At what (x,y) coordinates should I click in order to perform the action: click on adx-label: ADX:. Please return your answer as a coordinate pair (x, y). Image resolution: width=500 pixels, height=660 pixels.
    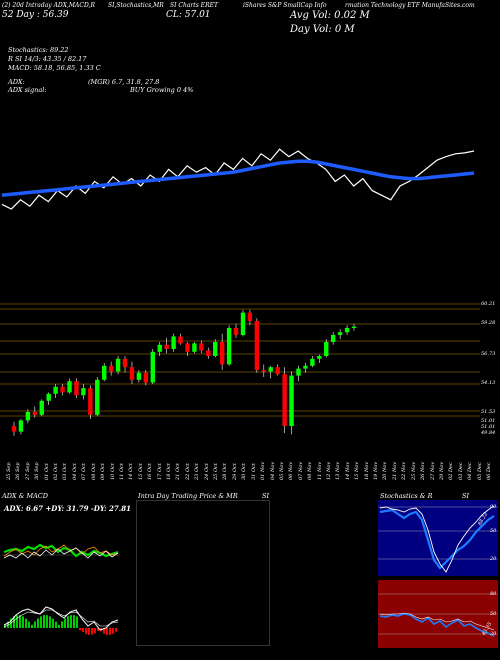
    Looking at the image, I should click on (16, 82).